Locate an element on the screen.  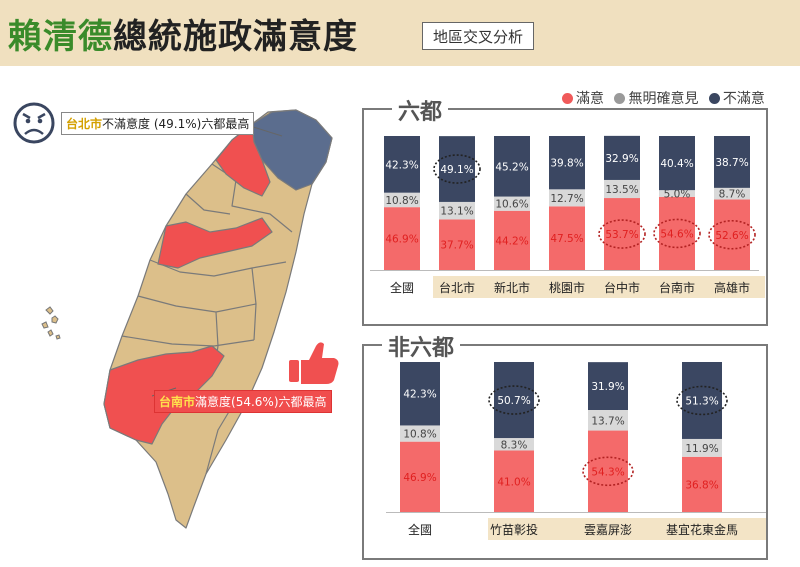
legend-dot-dissatisfied is located at coordinates (714, 98).